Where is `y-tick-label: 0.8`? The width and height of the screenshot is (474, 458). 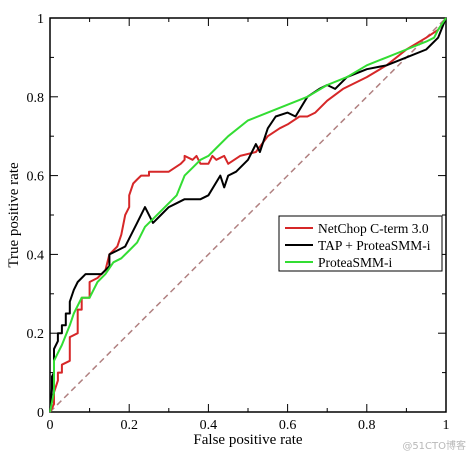
y-tick-label: 0.8 is located at coordinates (36, 98).